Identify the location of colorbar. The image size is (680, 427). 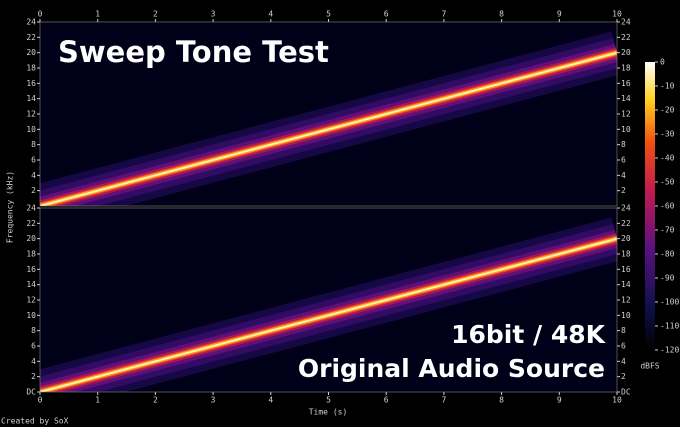
(650, 206).